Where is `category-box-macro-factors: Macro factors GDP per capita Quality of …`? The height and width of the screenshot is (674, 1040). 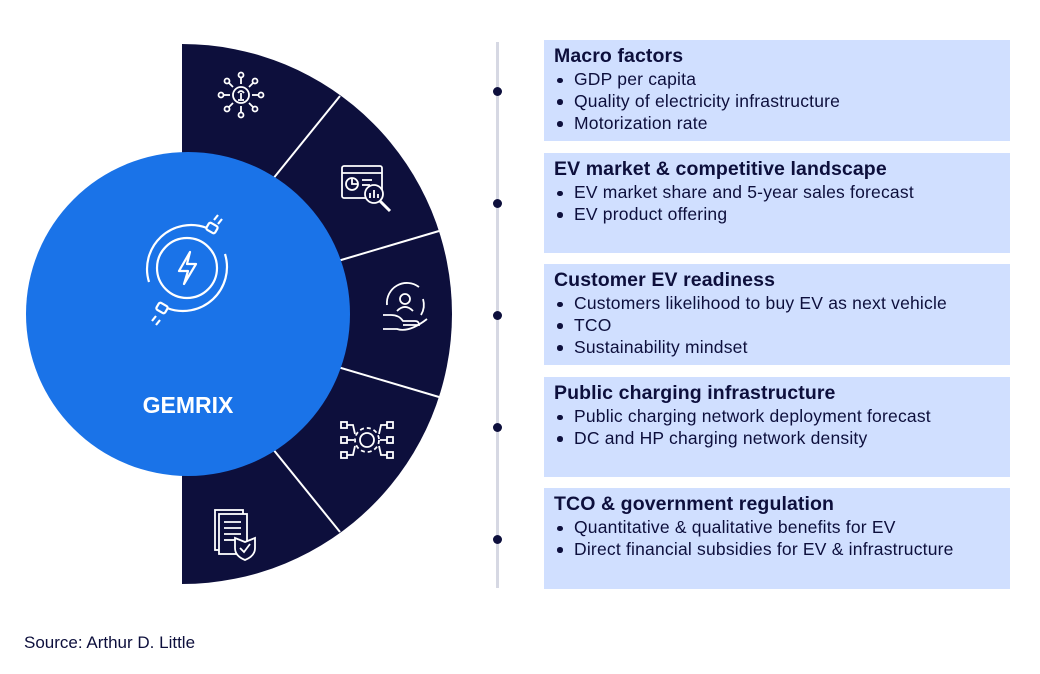
category-box-macro-factors: Macro factors GDP per capita Quality of … is located at coordinates (777, 90).